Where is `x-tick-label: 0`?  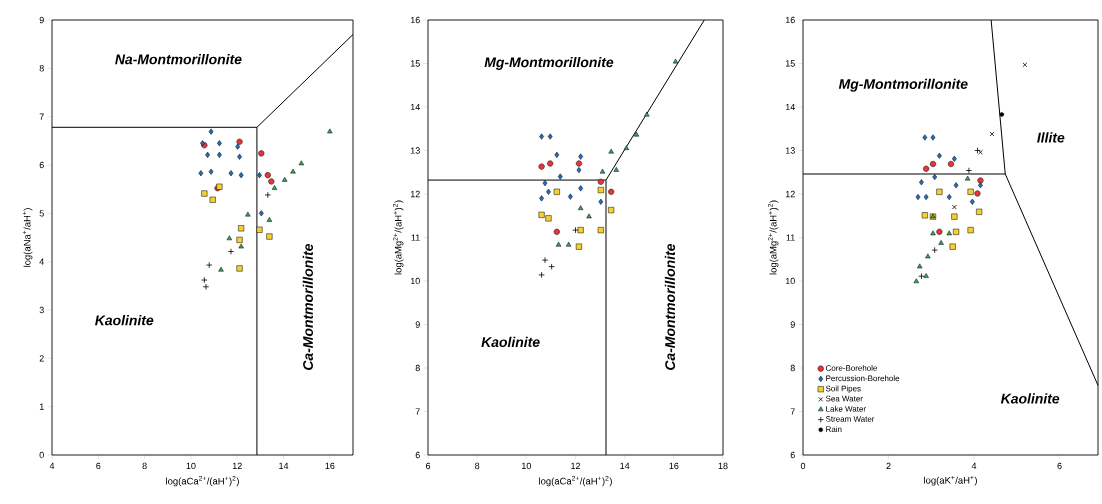 x-tick-label: 0 is located at coordinates (803, 466).